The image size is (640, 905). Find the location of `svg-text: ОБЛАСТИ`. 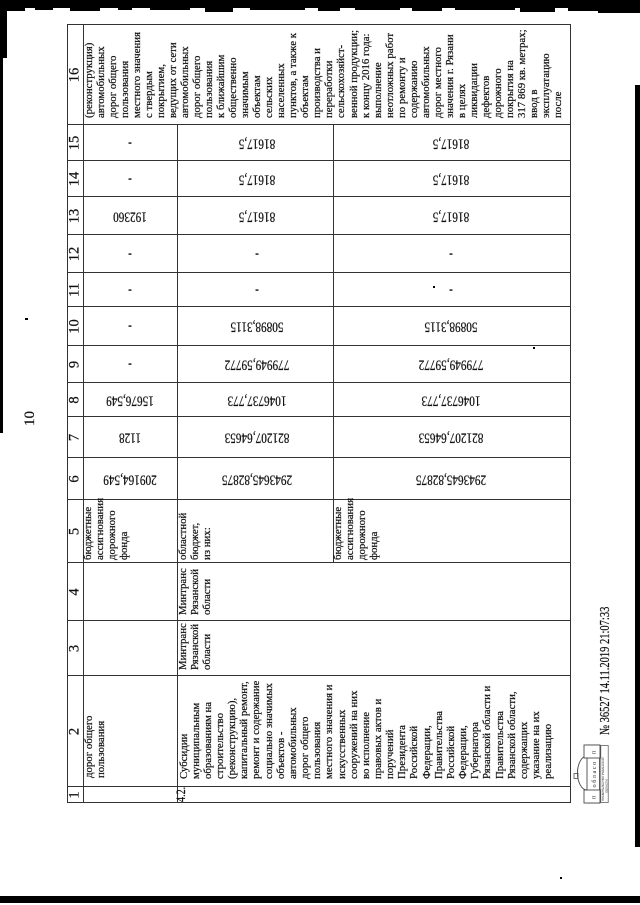

svg-text: ОБЛАСТИ is located at coordinates (606, 786).